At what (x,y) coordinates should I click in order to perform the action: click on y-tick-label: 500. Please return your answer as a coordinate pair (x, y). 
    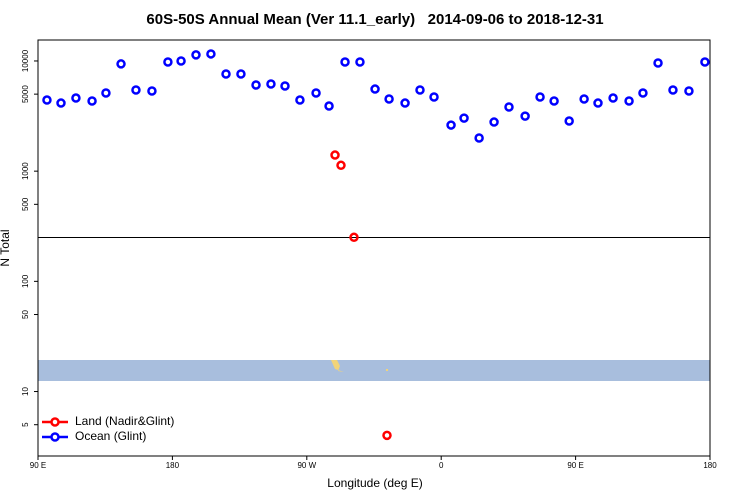
    Looking at the image, I should click on (25, 204).